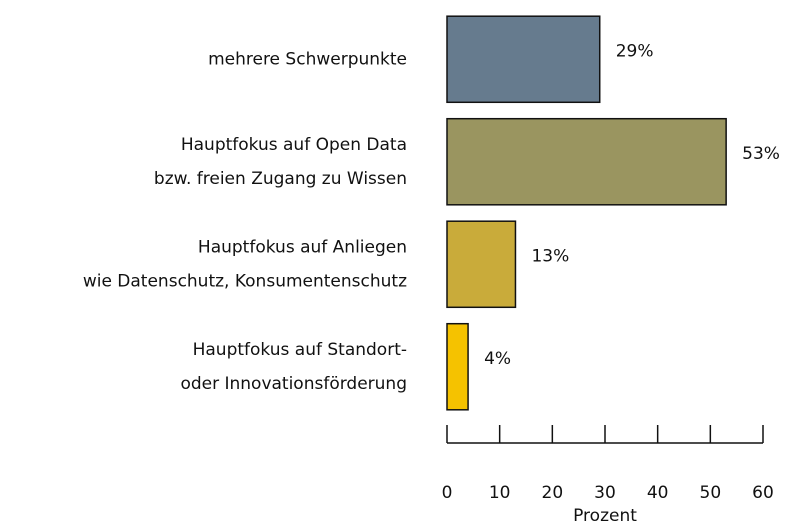 This screenshot has height=525, width=786. Describe the element at coordinates (280, 179) in the screenshot. I see `category-label: bzw. freien Zugang zu Wissen` at that location.